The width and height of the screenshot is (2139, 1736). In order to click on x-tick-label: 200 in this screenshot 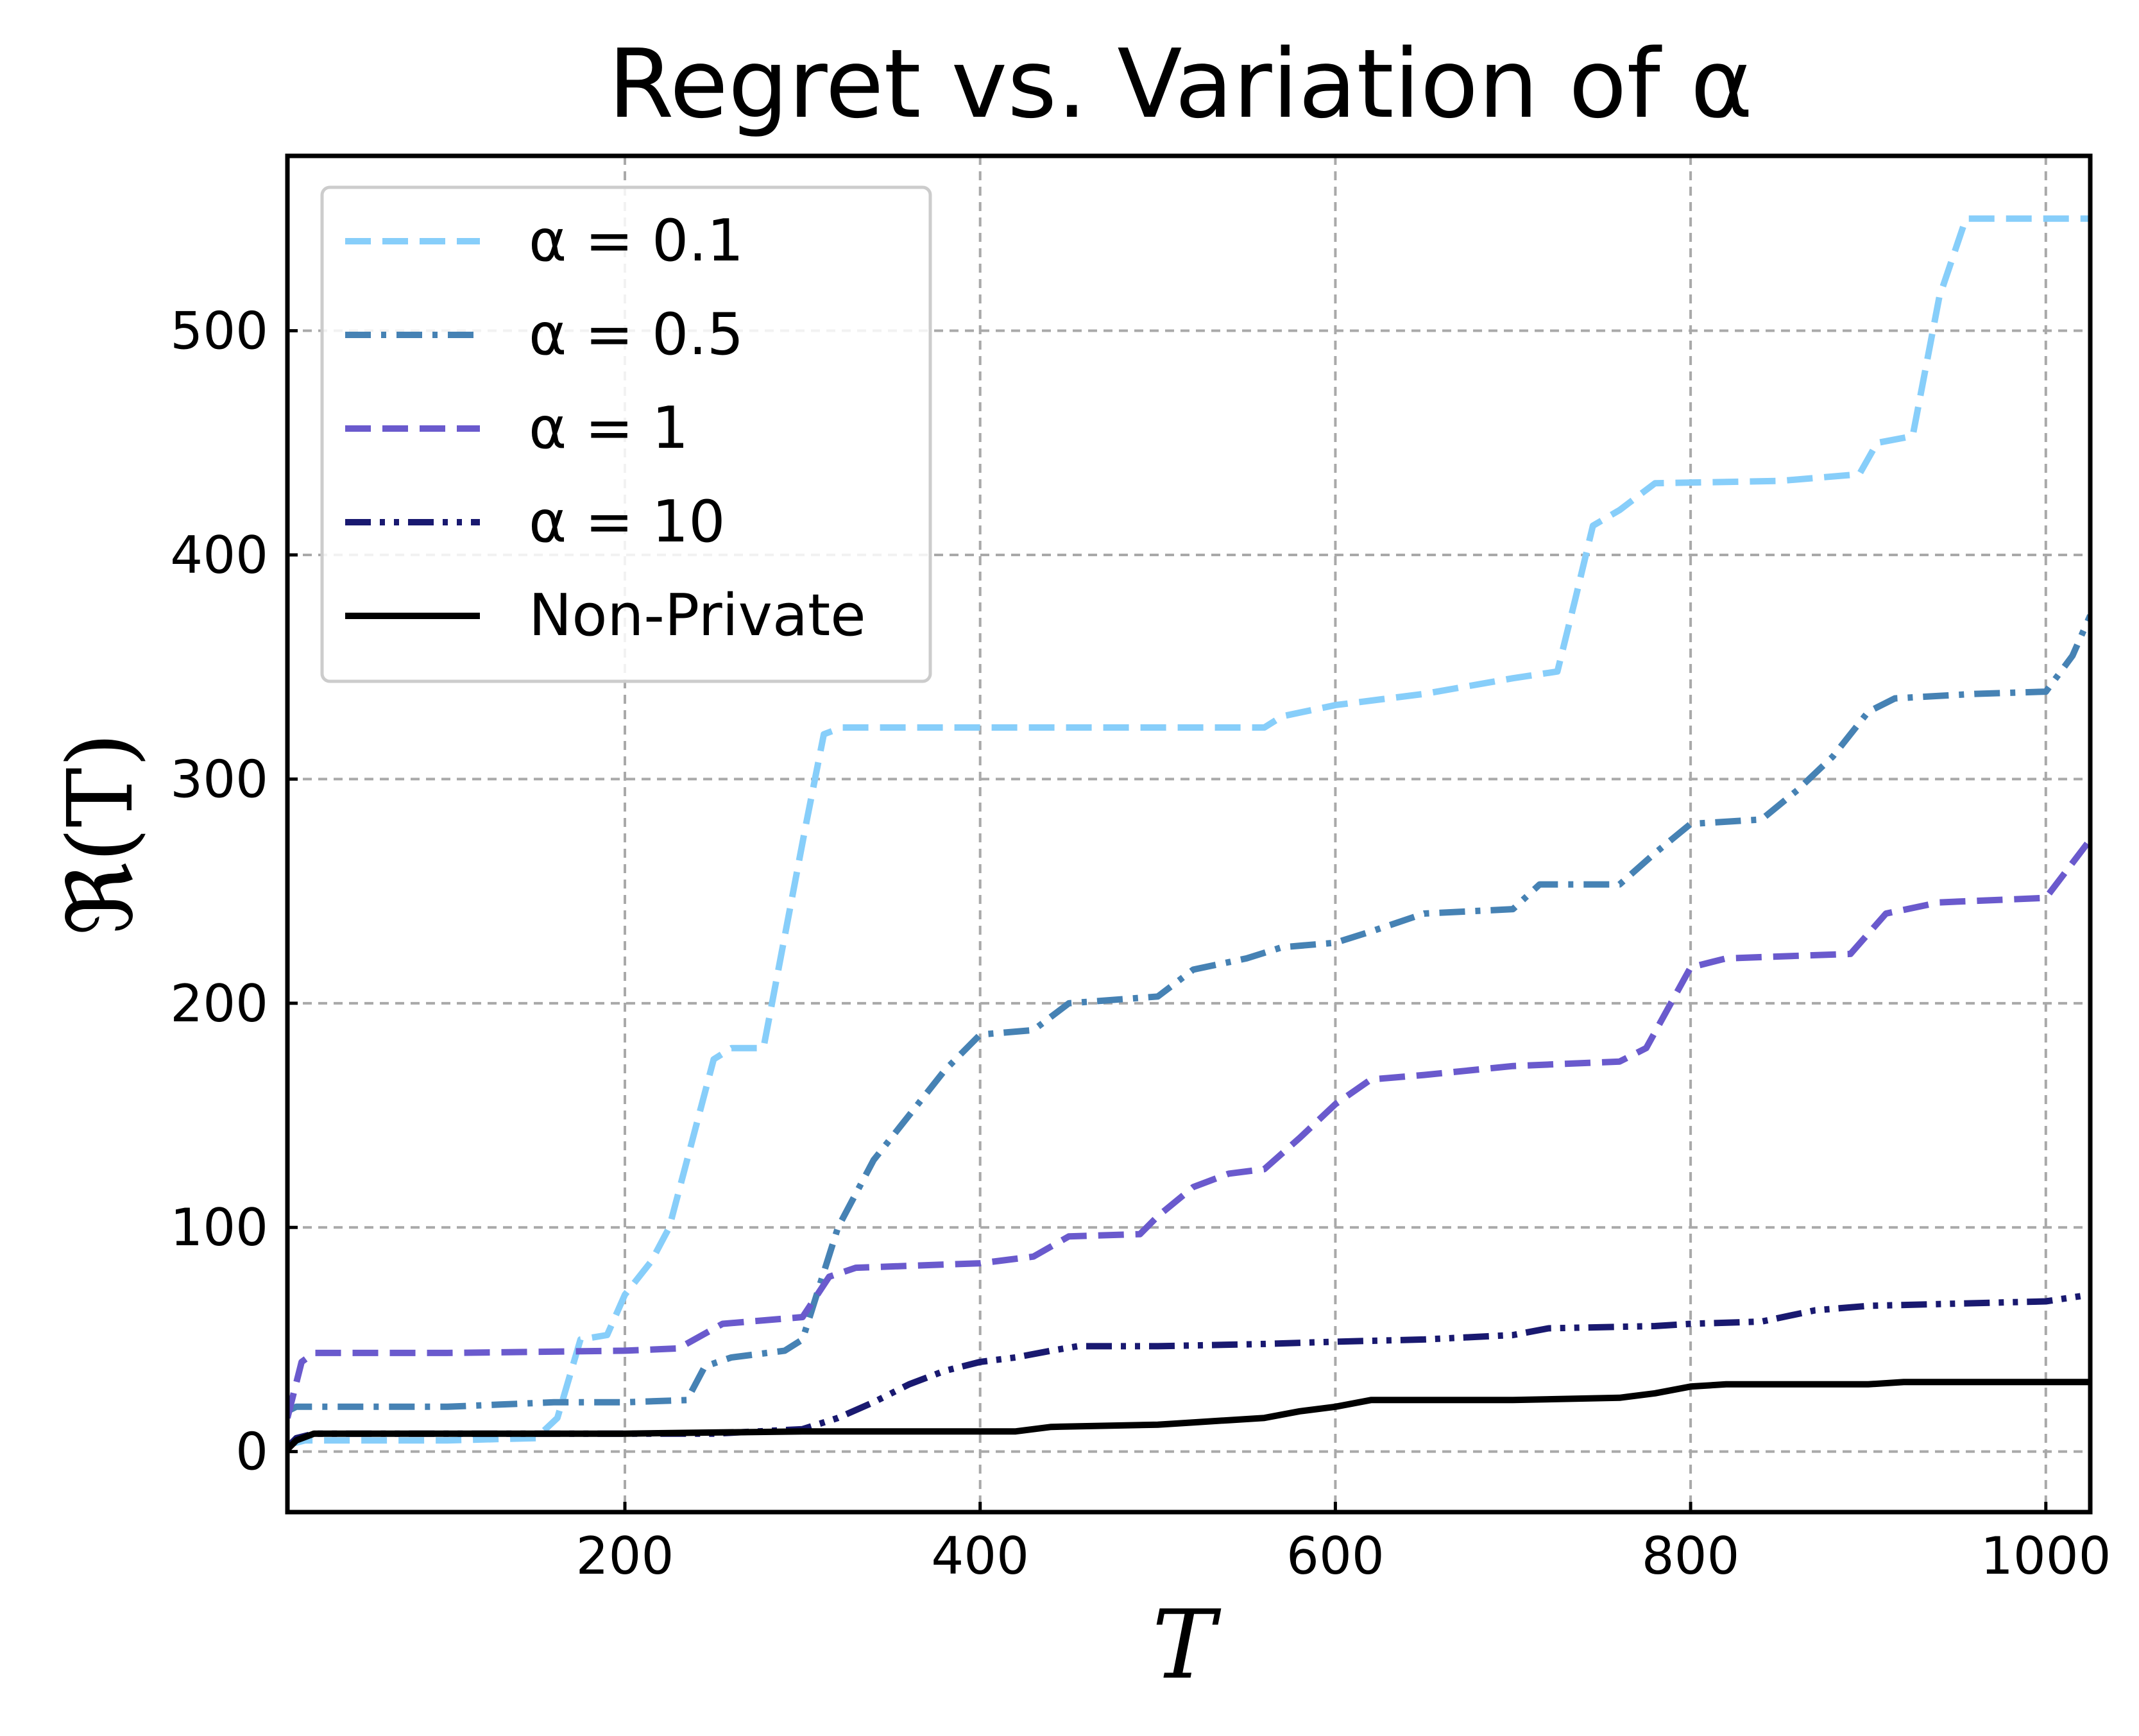, I will do `click(625, 1556)`.